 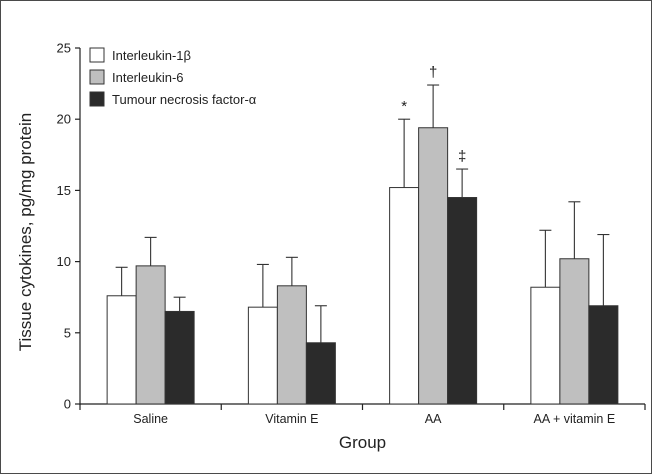 What do you see at coordinates (64, 261) in the screenshot?
I see `y-tick-label: 10` at bounding box center [64, 261].